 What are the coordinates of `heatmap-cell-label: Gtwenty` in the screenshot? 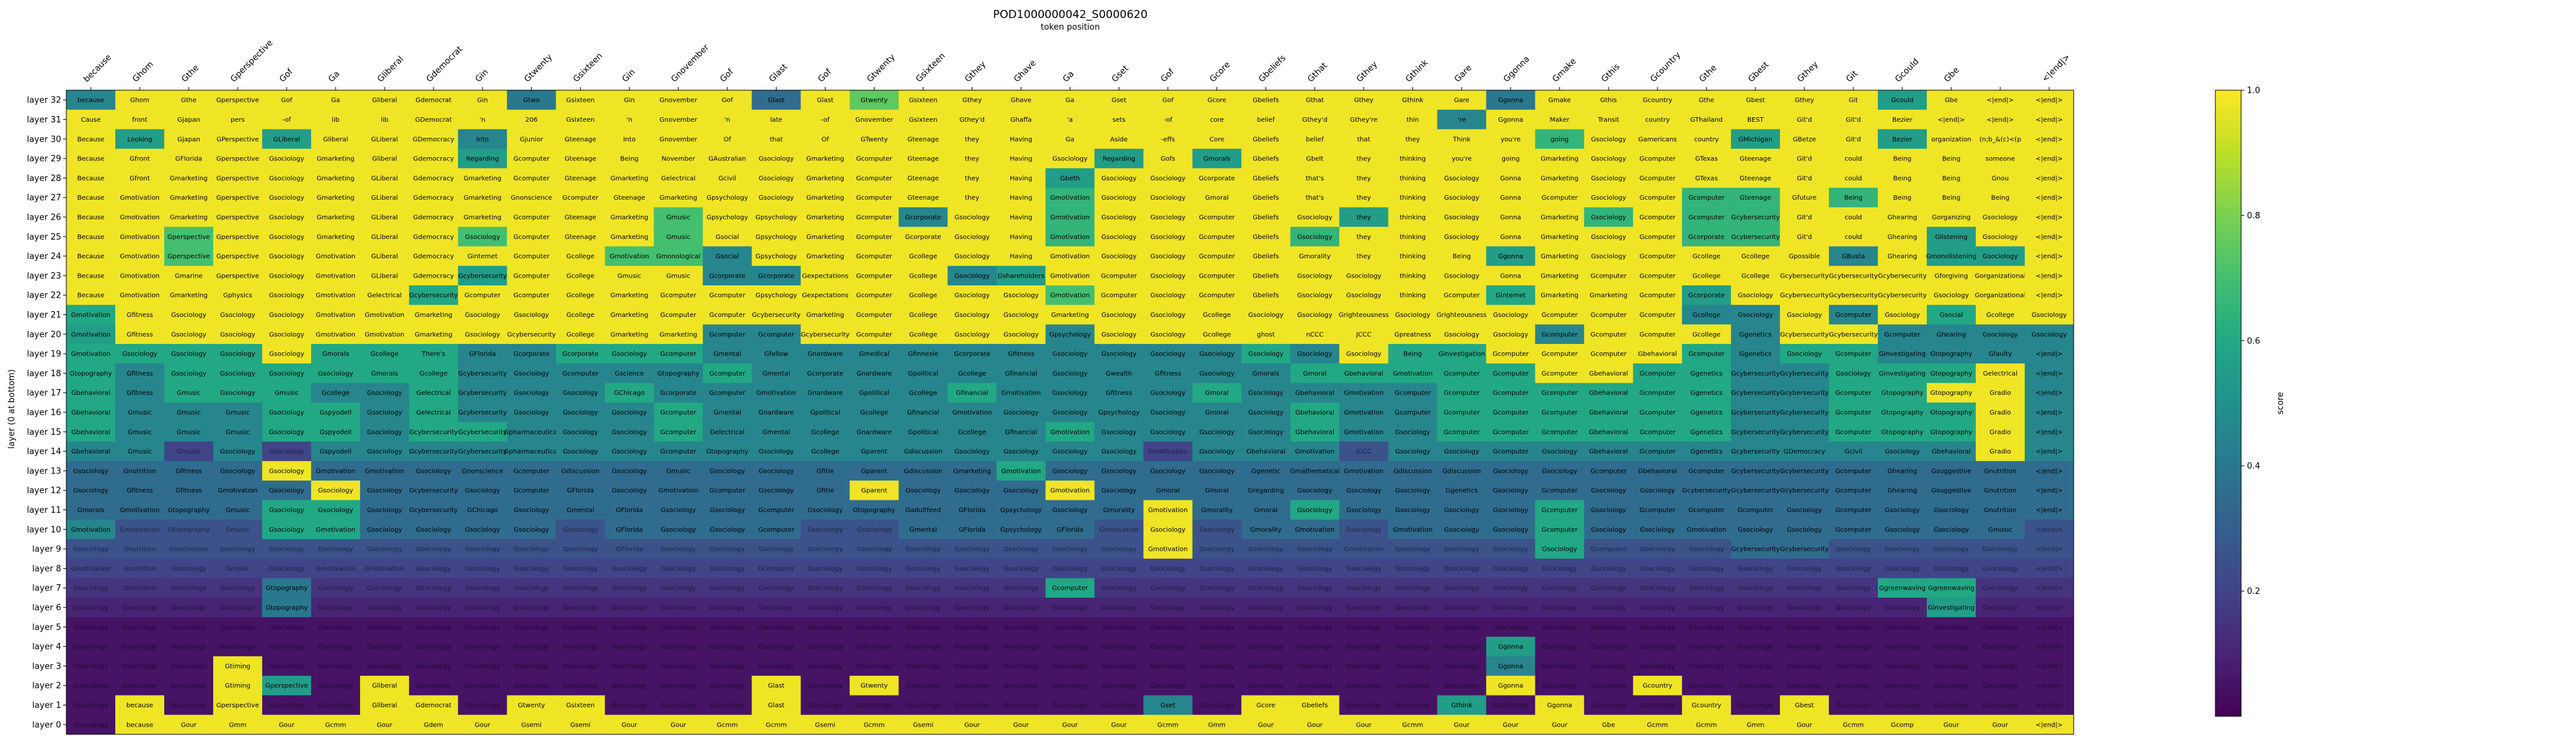 It's located at (531, 705).